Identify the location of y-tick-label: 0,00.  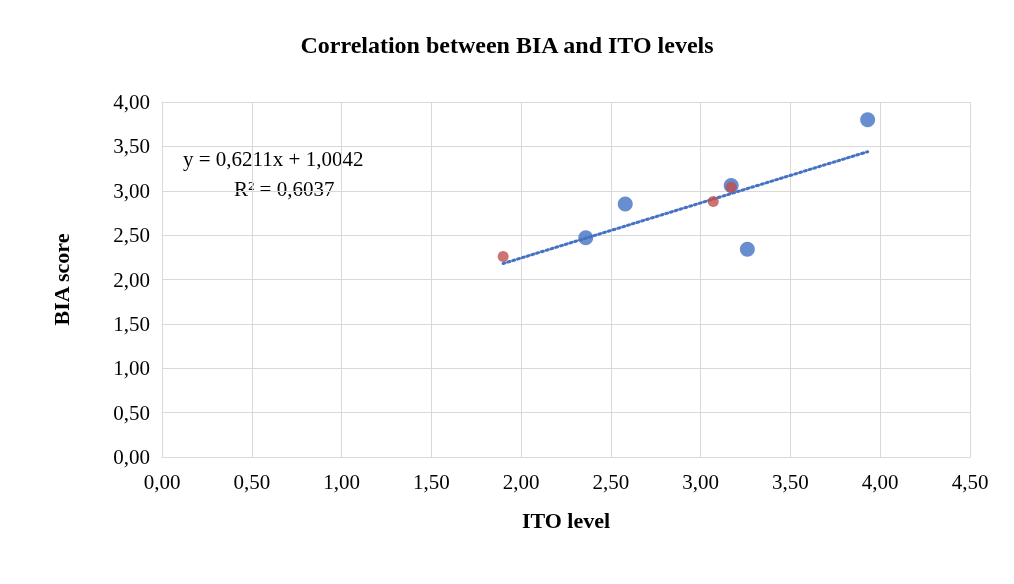
(131, 457).